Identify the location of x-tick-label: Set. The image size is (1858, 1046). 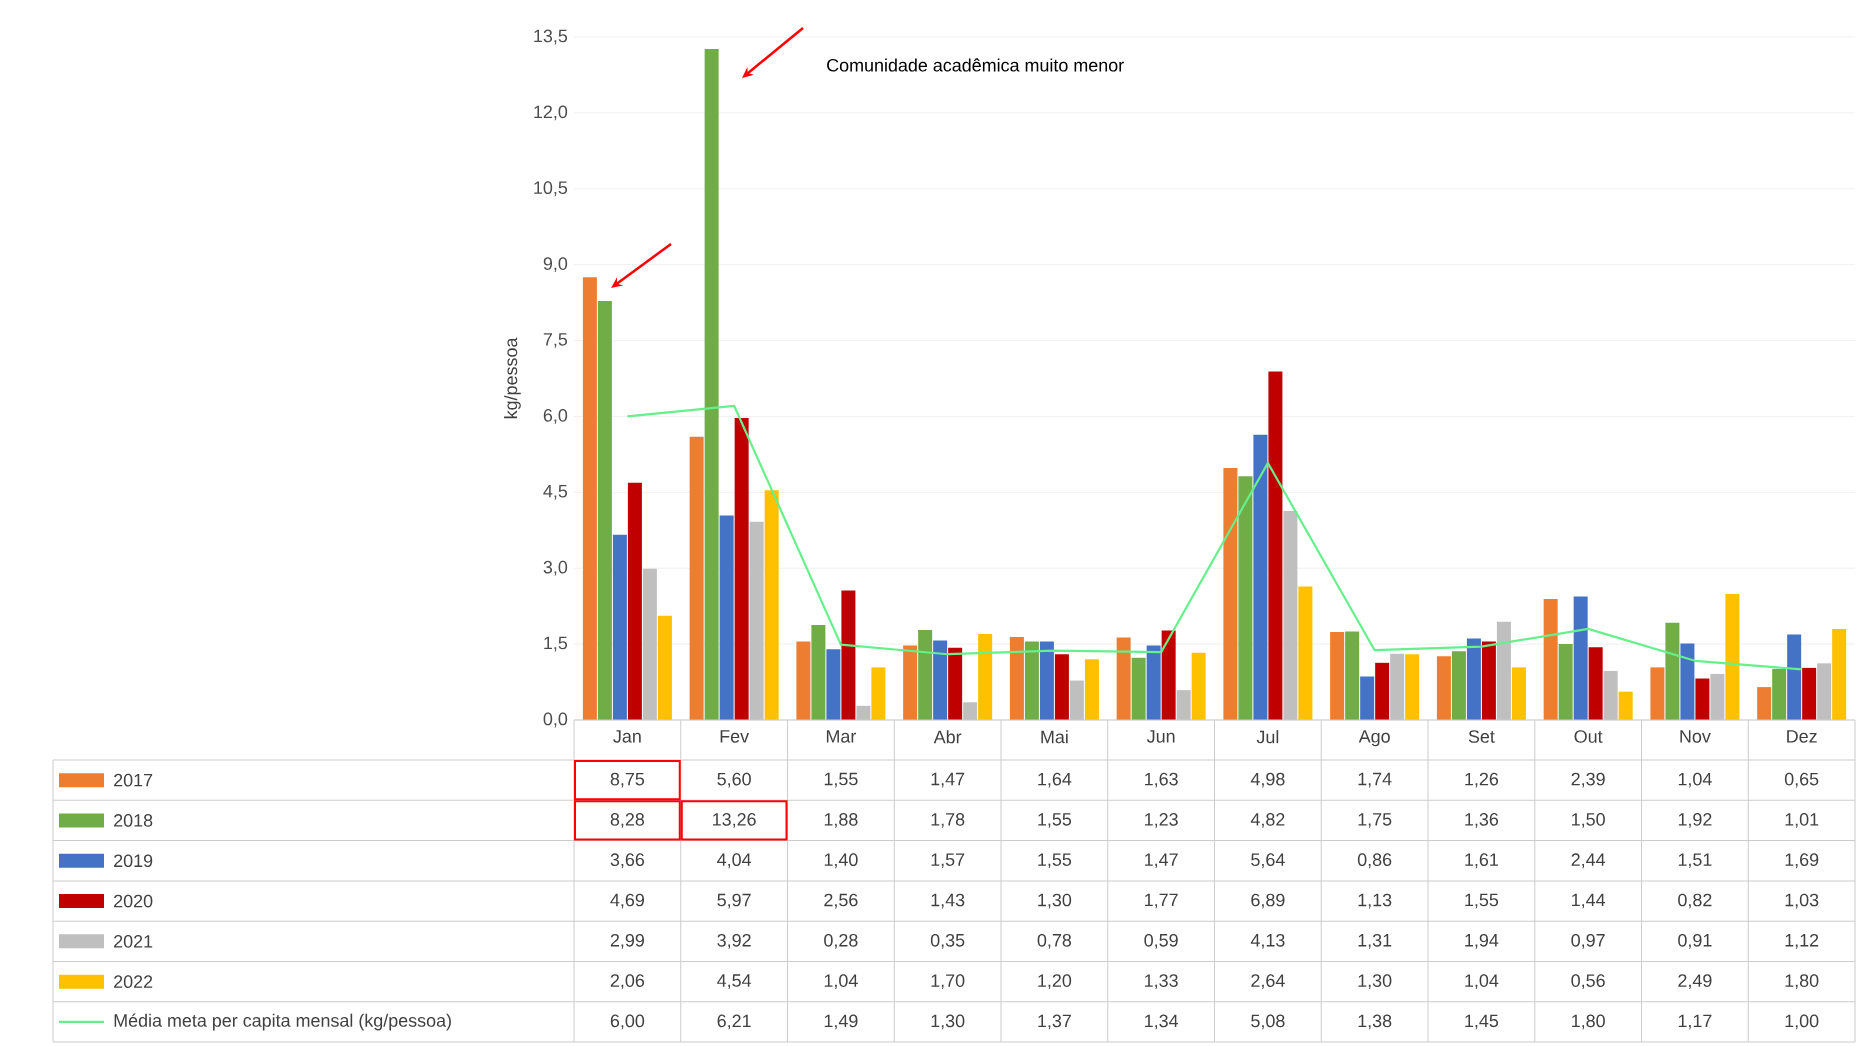
(1481, 736).